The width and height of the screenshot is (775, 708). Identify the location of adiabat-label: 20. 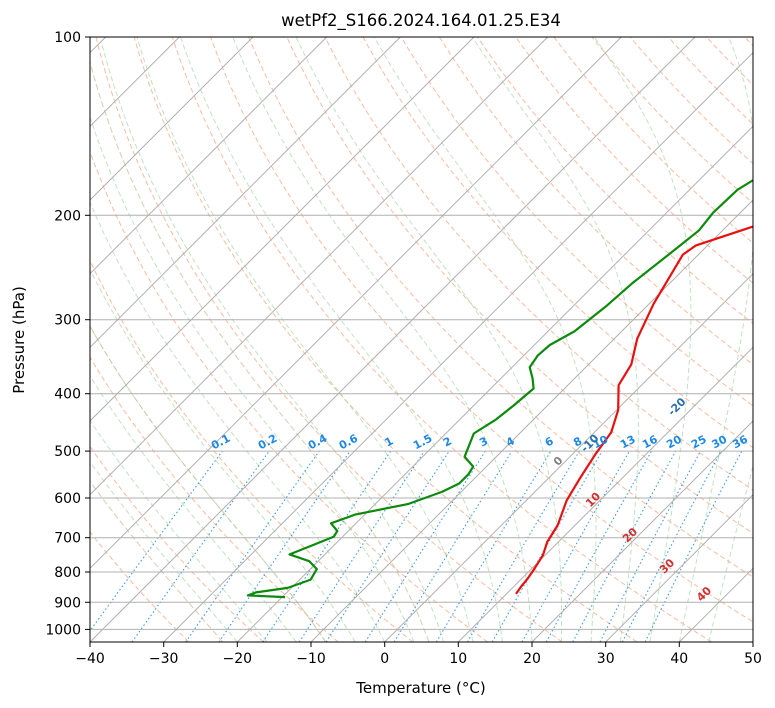
(630, 535).